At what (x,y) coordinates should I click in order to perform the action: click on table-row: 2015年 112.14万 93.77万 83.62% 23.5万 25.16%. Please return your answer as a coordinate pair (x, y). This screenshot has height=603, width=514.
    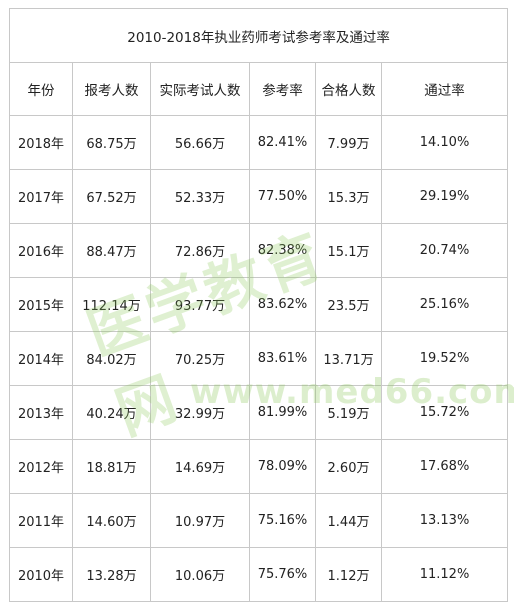
    Looking at the image, I should click on (259, 305).